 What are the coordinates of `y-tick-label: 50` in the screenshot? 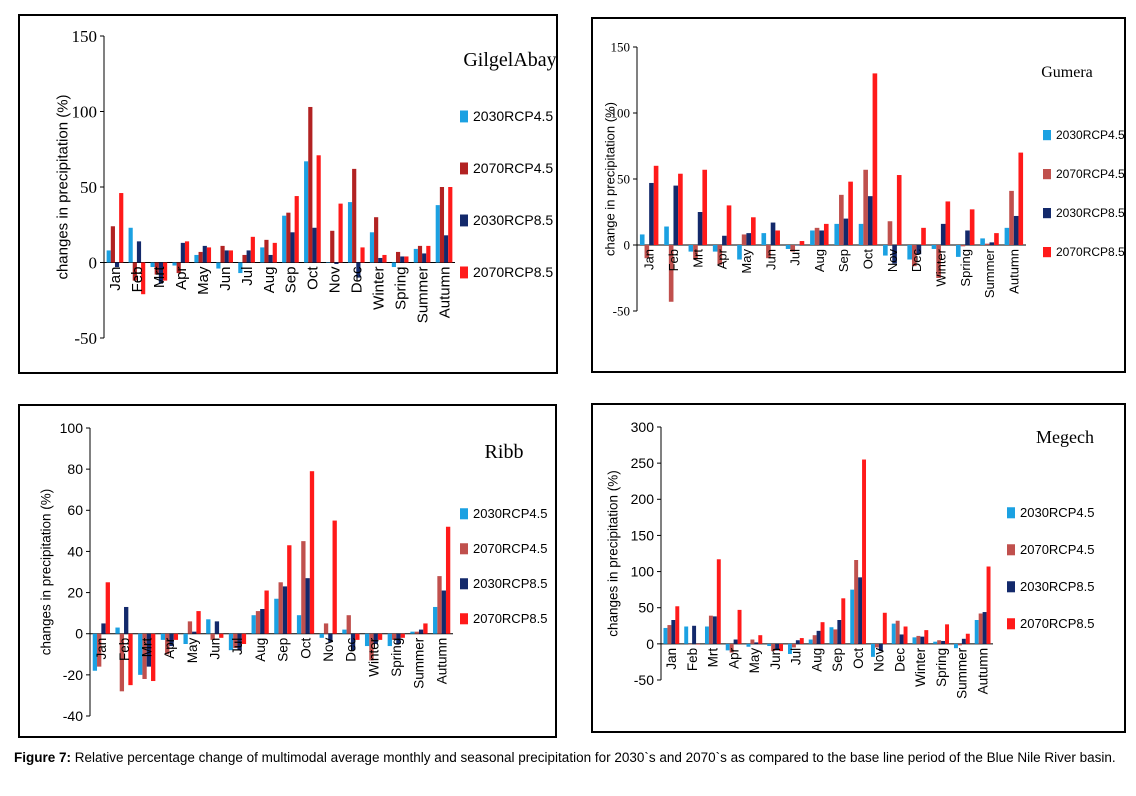 It's located at (88, 187).